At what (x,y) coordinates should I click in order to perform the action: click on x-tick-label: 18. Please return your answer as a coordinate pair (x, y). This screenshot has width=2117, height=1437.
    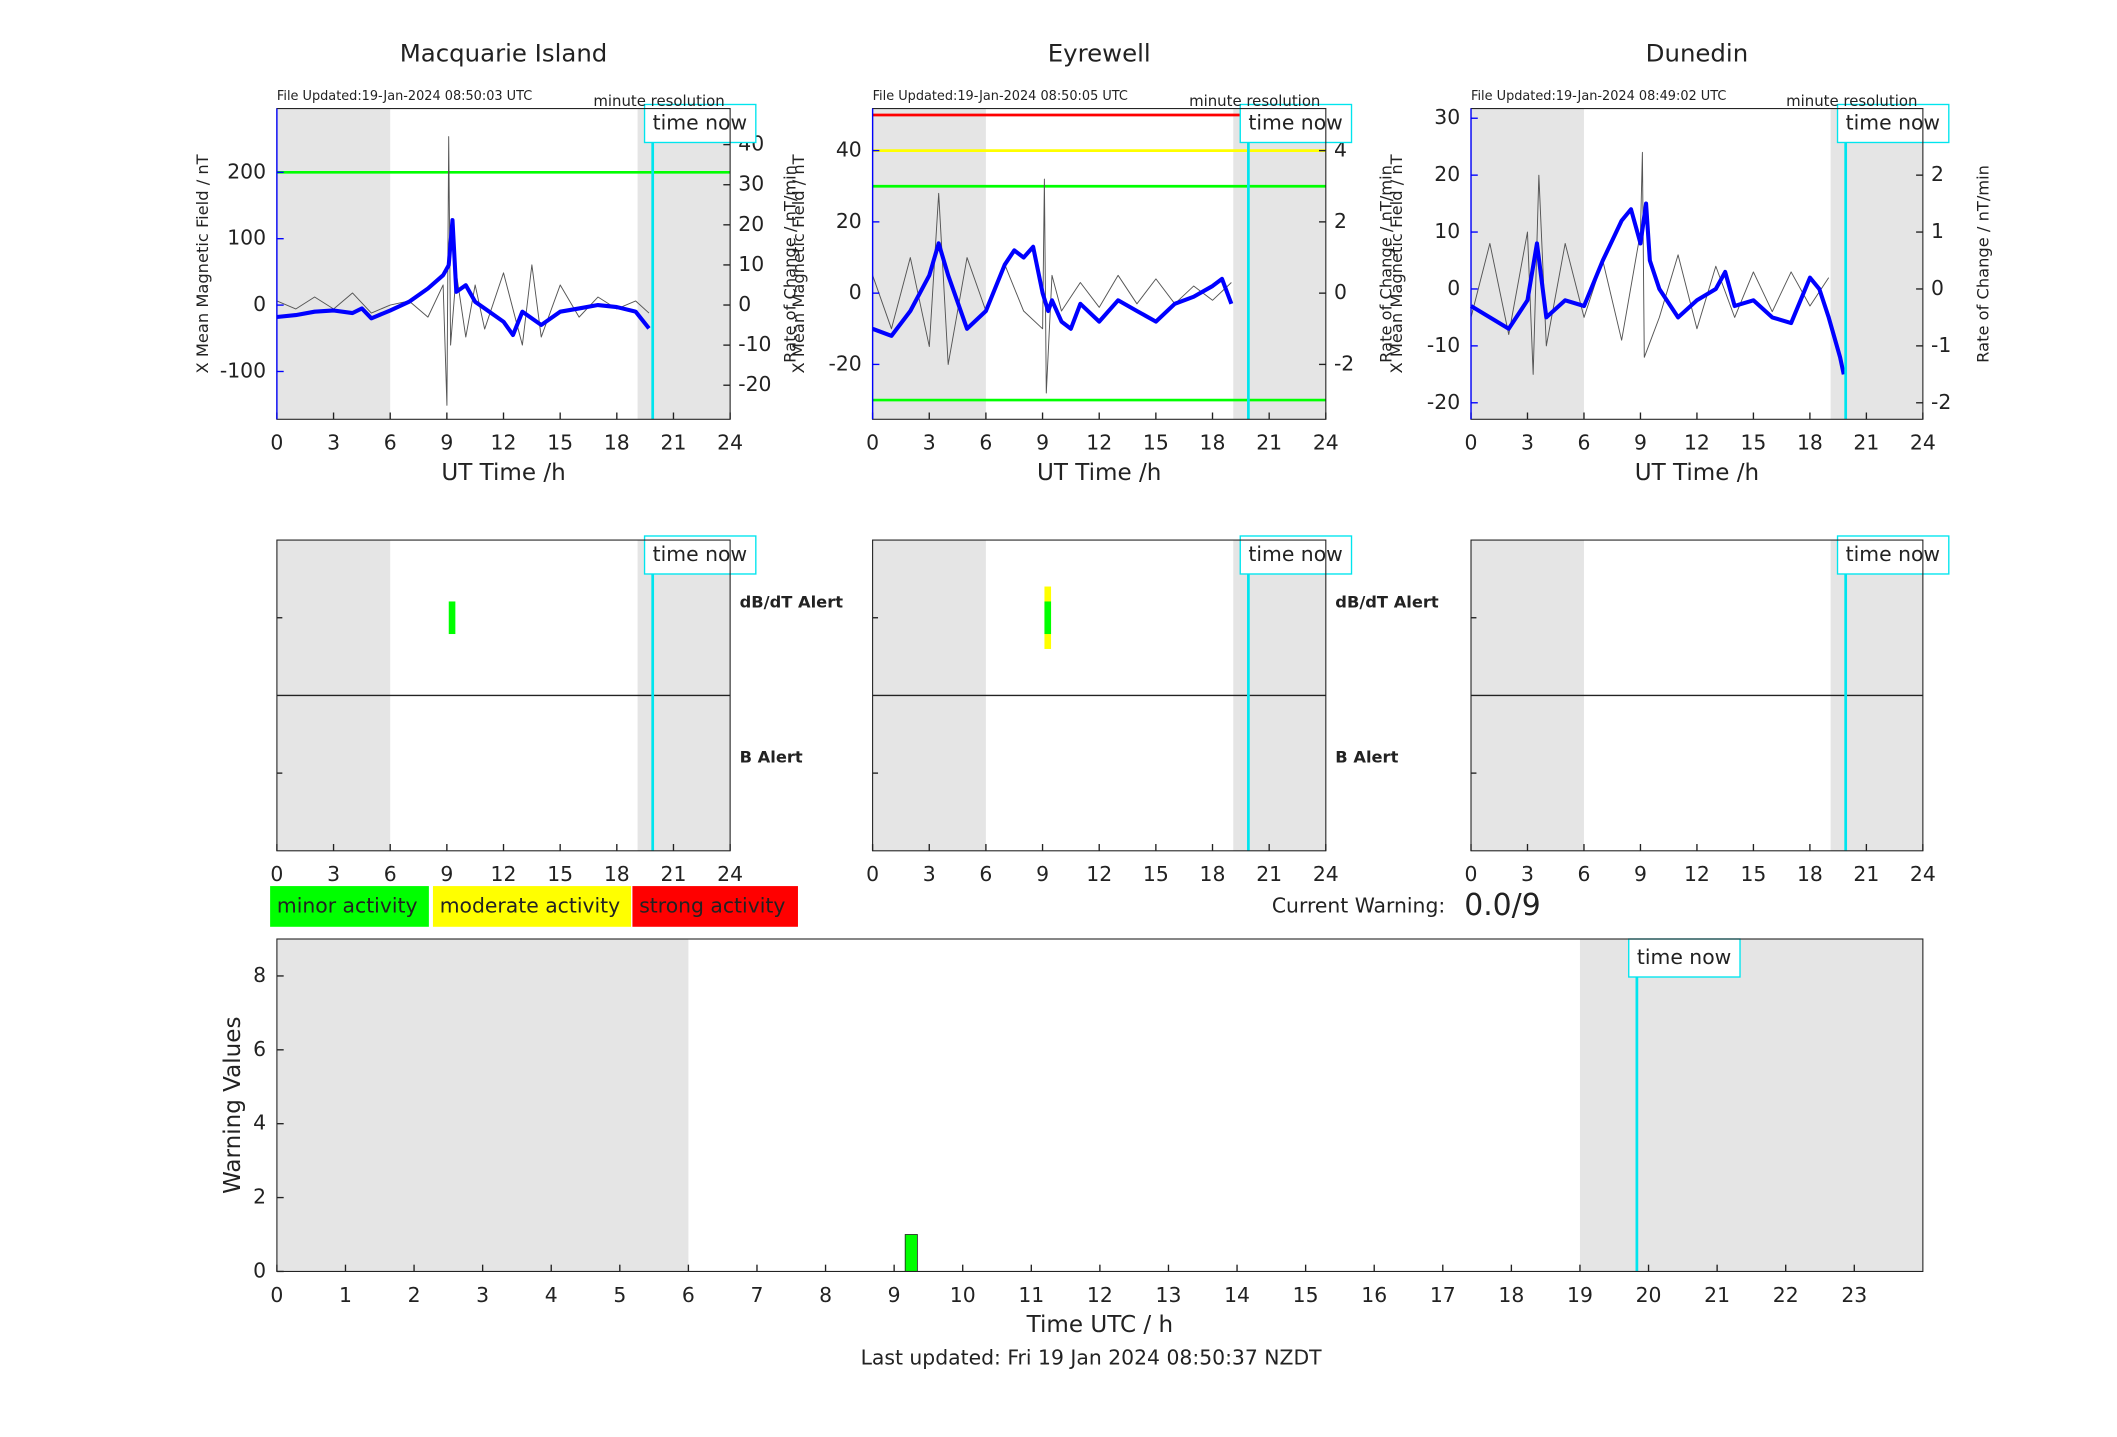
    Looking at the image, I should click on (1810, 874).